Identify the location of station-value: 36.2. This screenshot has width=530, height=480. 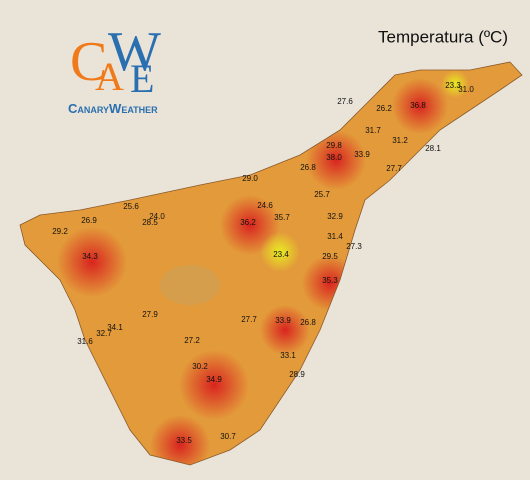
(248, 222).